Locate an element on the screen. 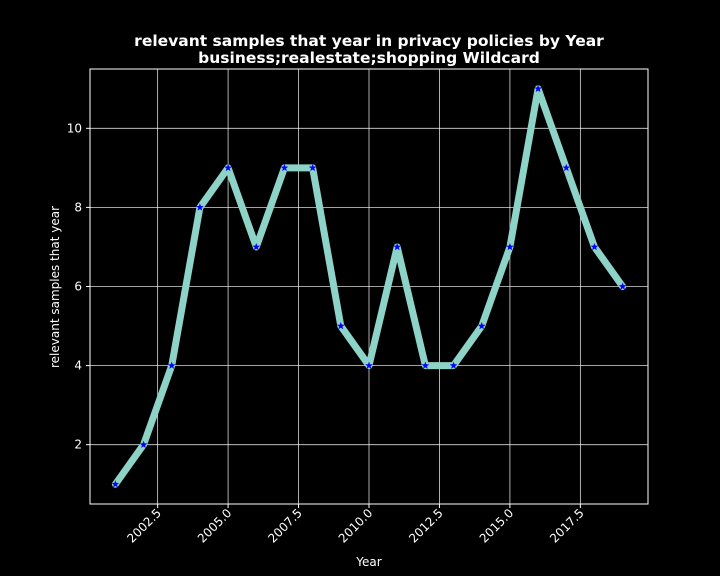 The height and width of the screenshot is (576, 720). y-tick-label: 8 is located at coordinates (78, 207).